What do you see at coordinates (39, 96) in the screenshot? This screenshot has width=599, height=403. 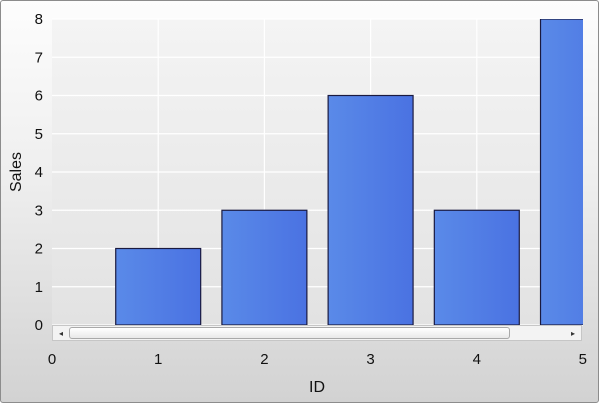 I see `y-tick-label: 6` at bounding box center [39, 96].